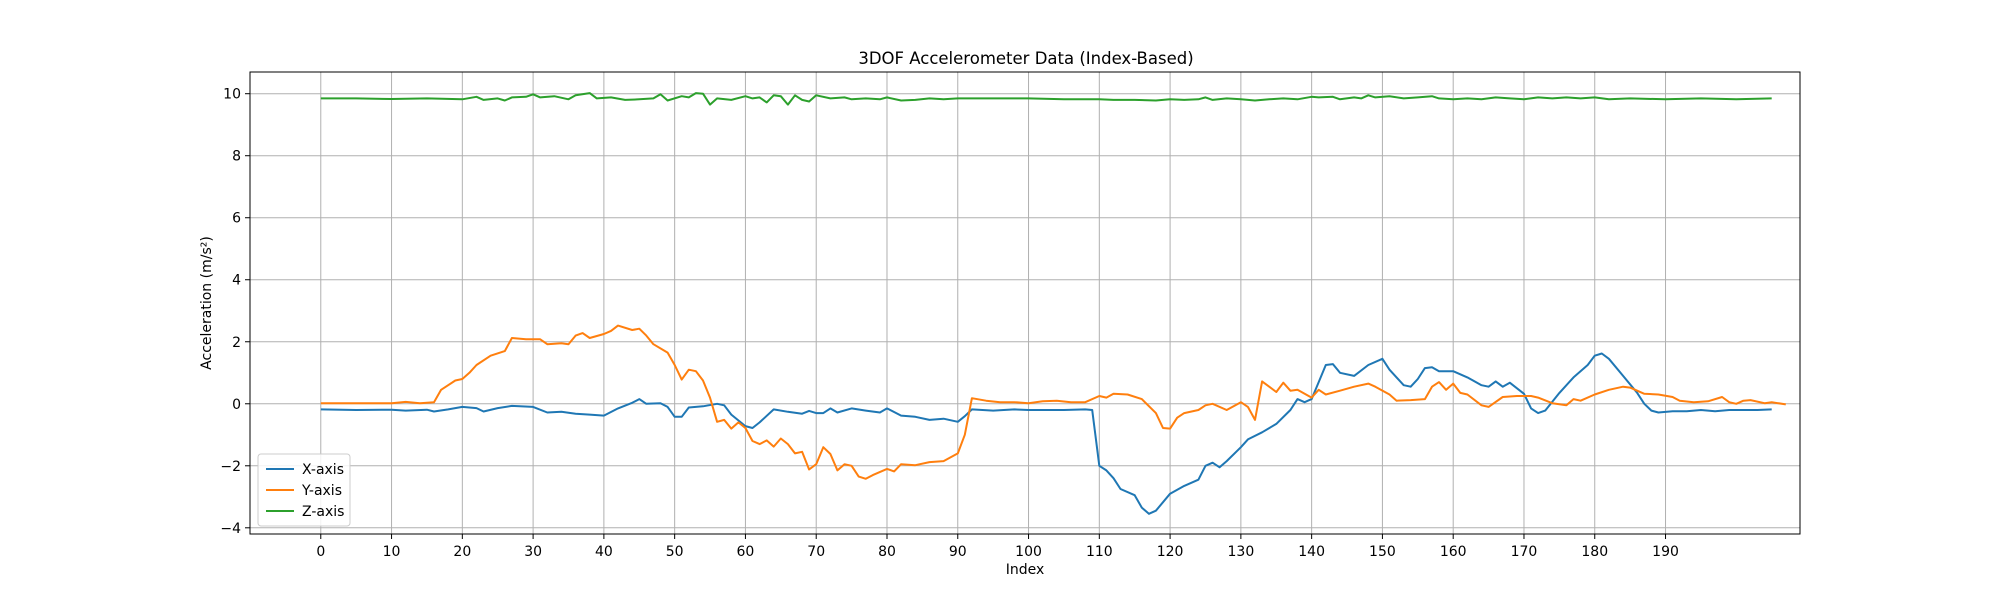  I want to click on x-tick-label: 60, so click(746, 552).